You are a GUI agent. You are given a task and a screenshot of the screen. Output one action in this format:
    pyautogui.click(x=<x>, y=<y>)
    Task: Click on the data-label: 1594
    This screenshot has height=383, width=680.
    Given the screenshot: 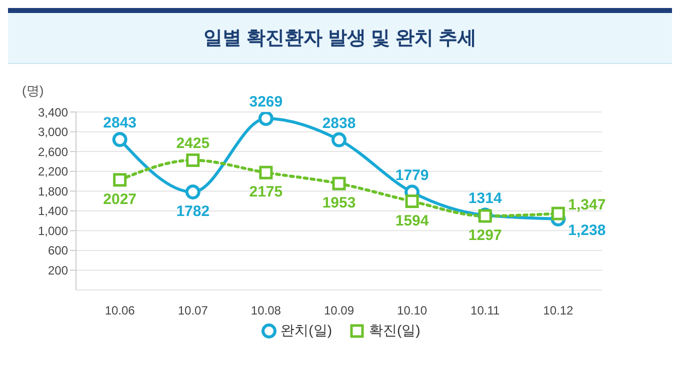 What is the action you would take?
    pyautogui.click(x=412, y=221)
    